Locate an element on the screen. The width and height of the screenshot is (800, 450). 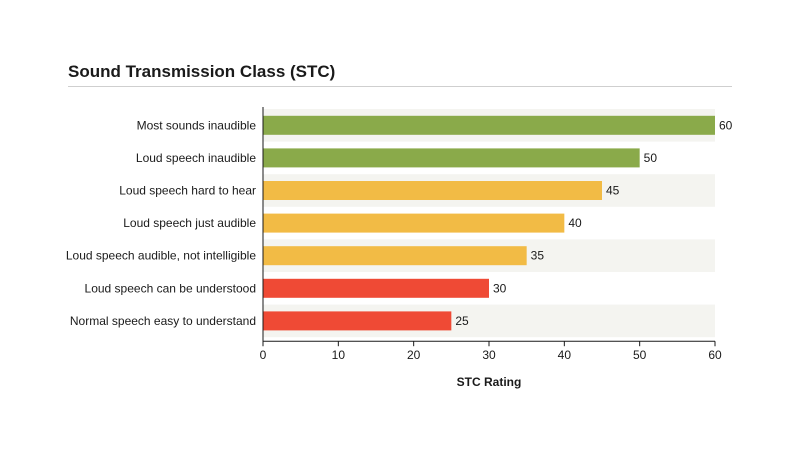
x-tick-label: 0 is located at coordinates (263, 355).